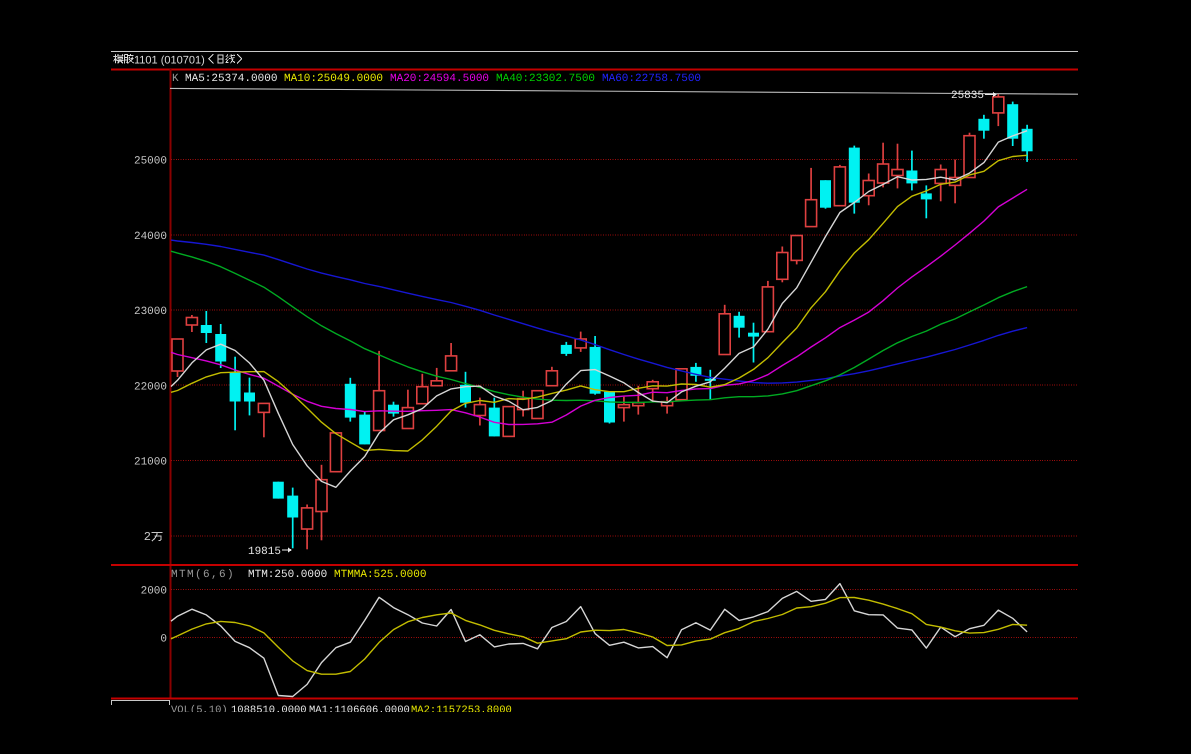 This screenshot has height=754, width=1191. I want to click on svg-text: 2, so click(147, 537).